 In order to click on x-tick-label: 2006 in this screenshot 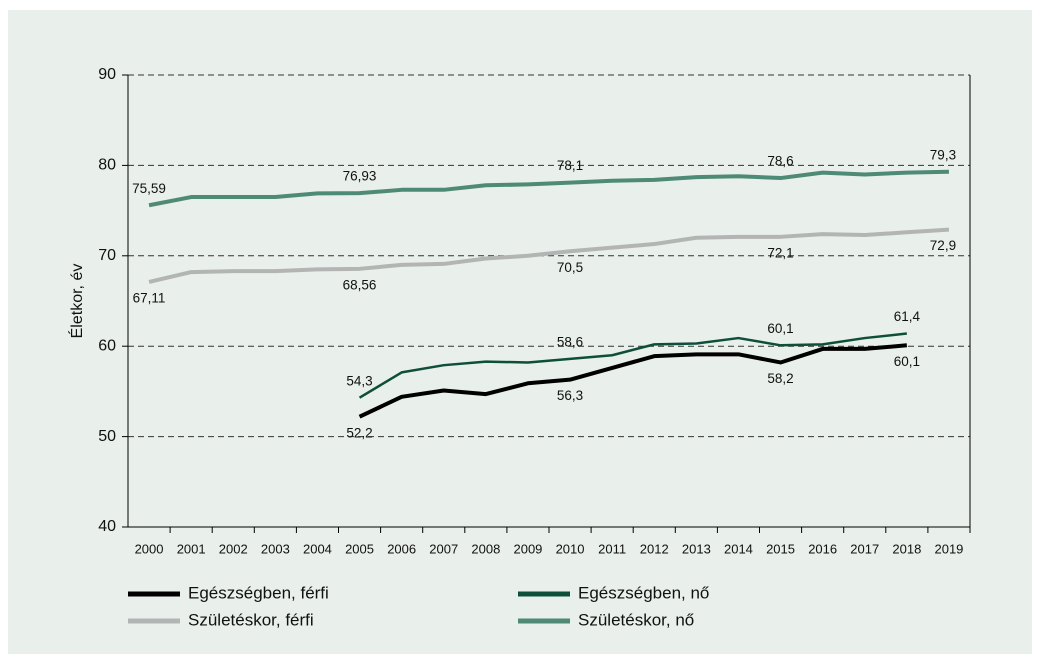, I will do `click(401, 548)`.